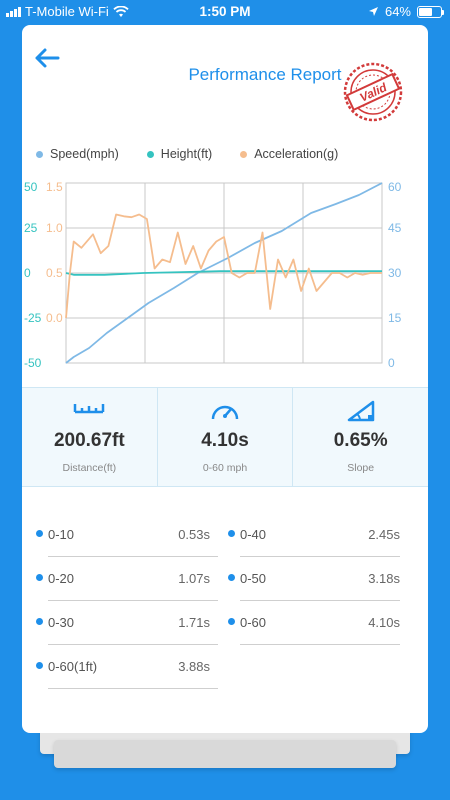 The image size is (450, 800). I want to click on split-time: 2.45s, so click(384, 534).